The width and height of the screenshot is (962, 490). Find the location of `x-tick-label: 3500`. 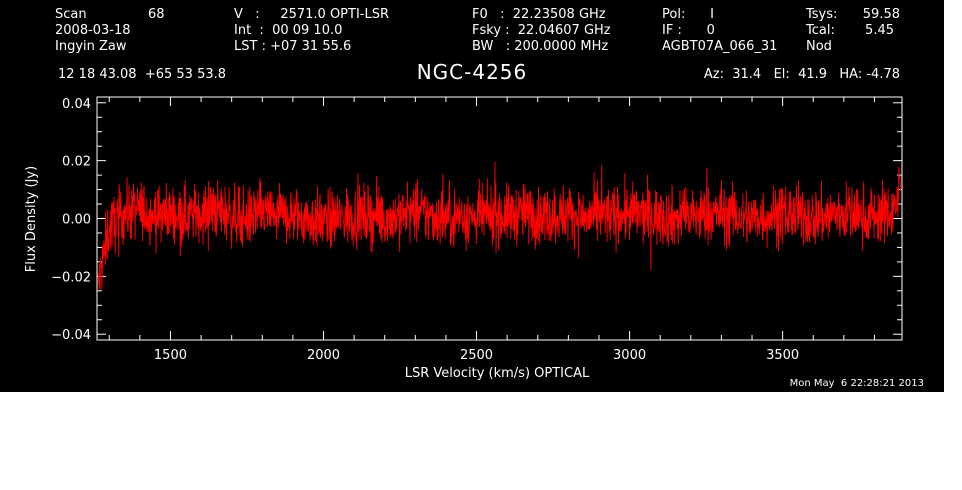

x-tick-label: 3500 is located at coordinates (782, 355).